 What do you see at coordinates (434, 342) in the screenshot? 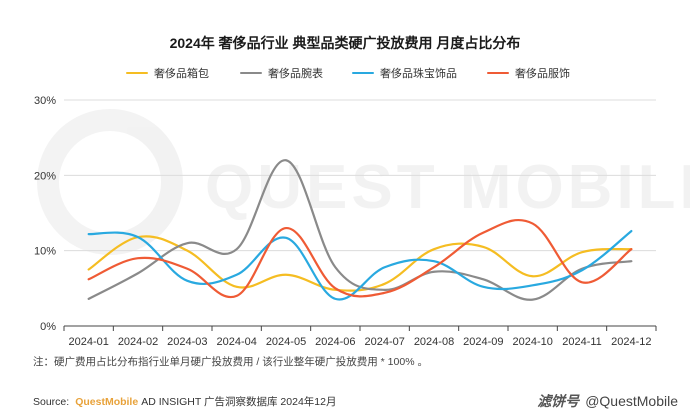
I see `x-tick-label-7: 2024-08` at bounding box center [434, 342].